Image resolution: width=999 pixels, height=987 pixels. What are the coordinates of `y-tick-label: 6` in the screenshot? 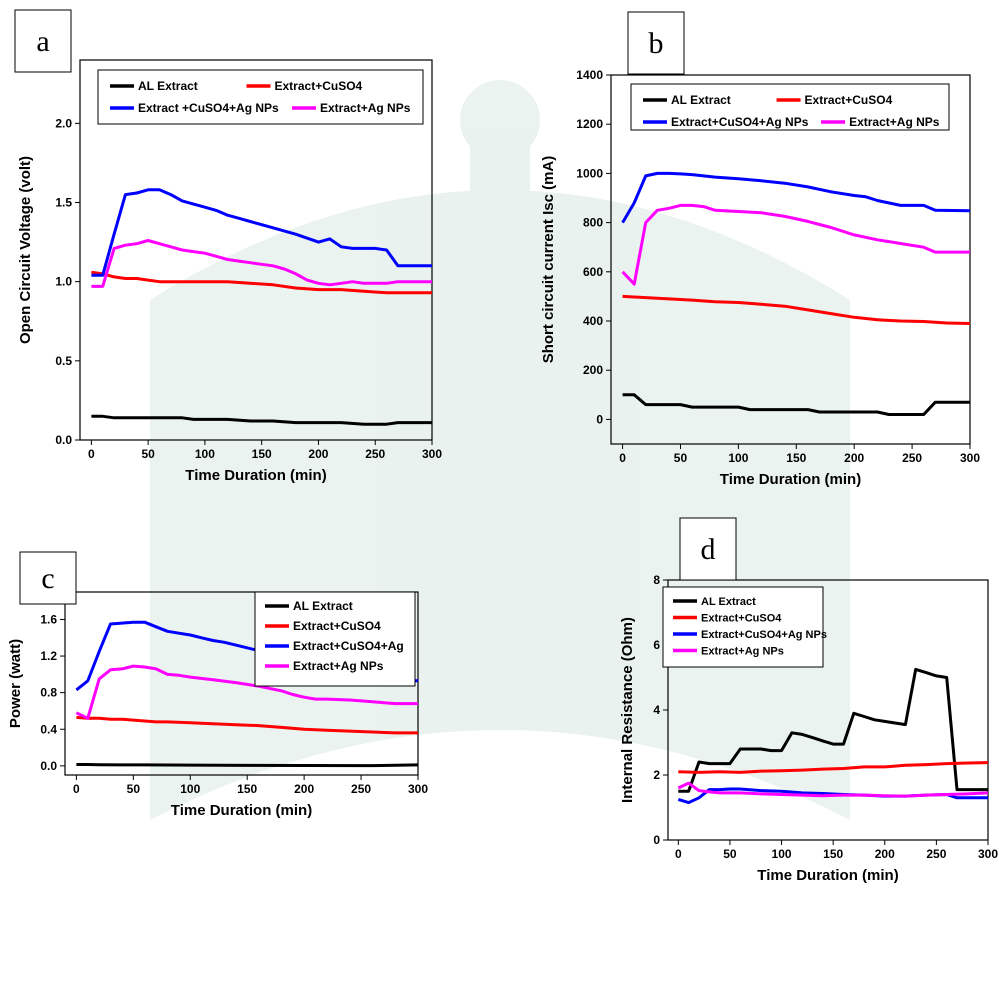 It's located at (656, 645).